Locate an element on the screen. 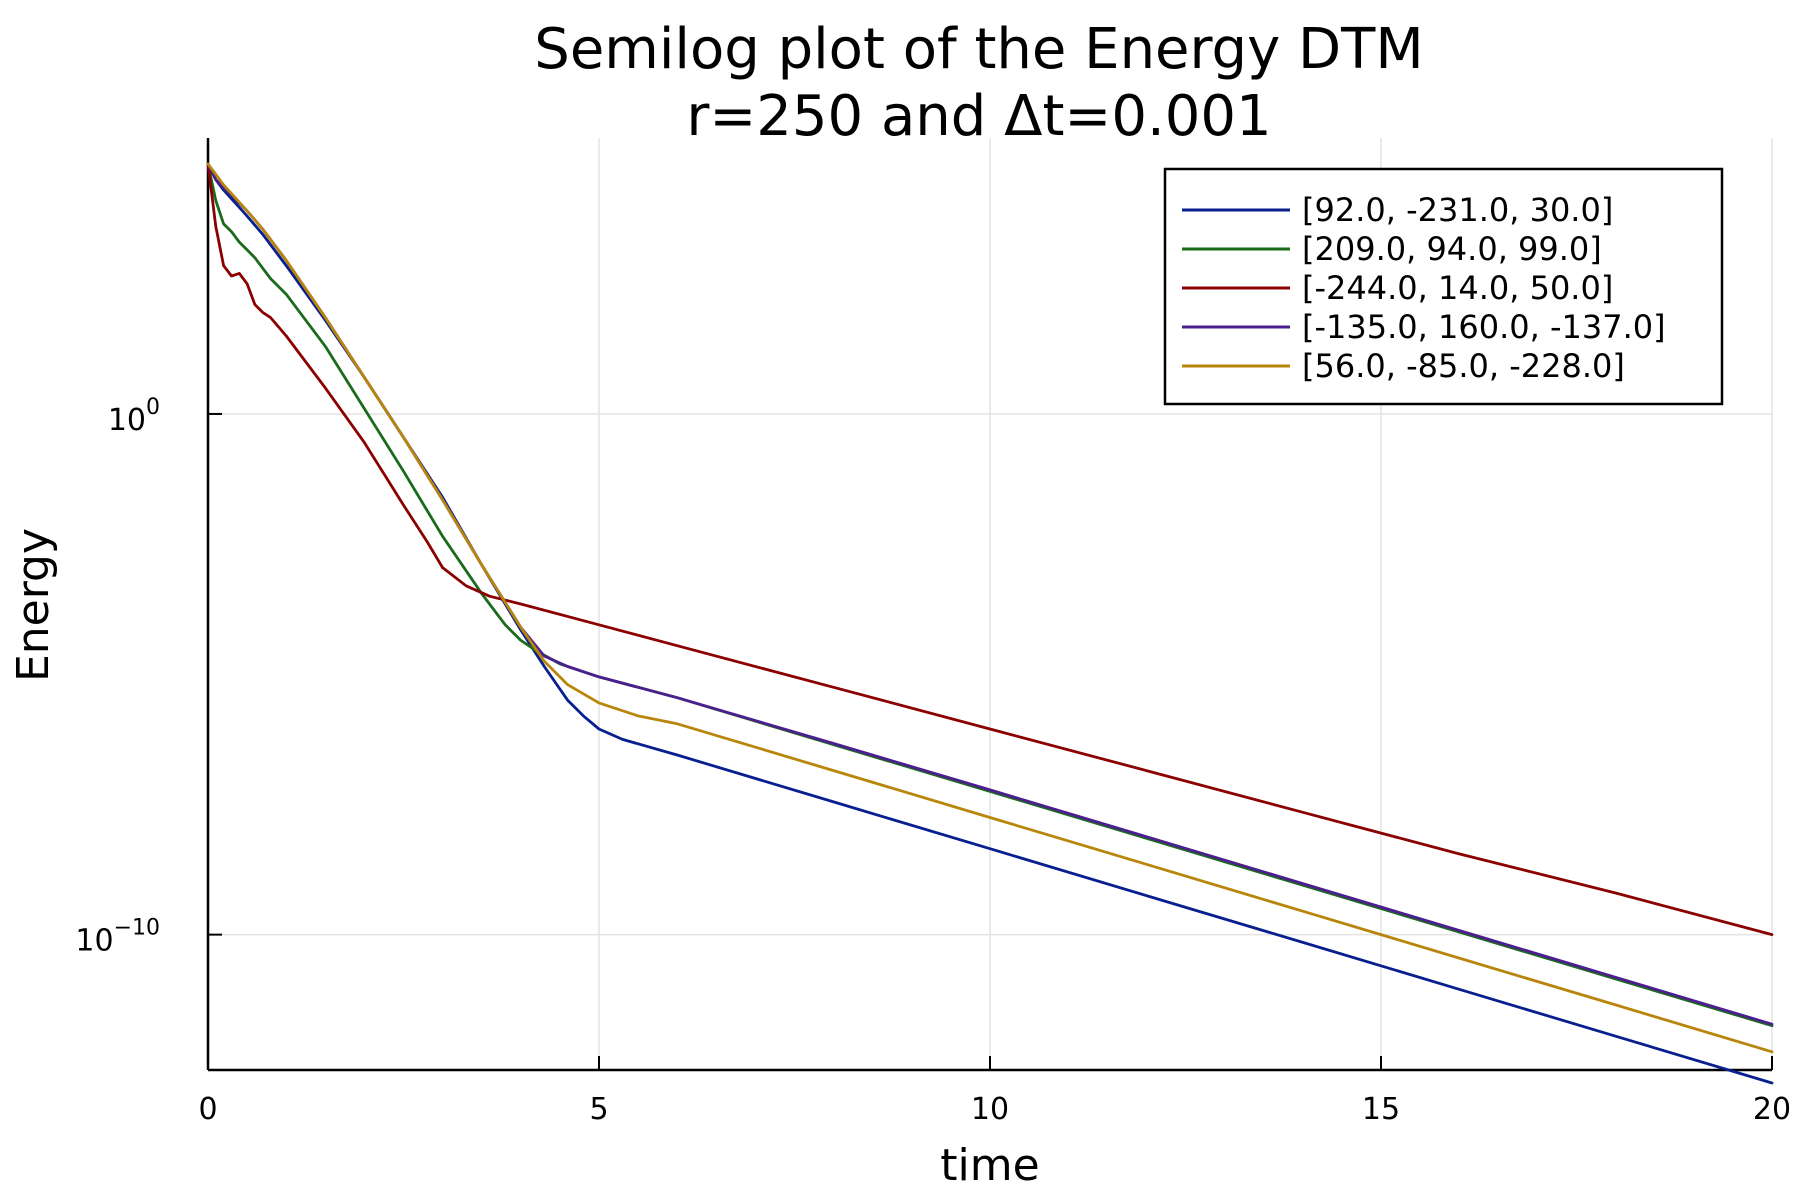 This screenshot has height=1200, width=1800. x-tick-label: 15 is located at coordinates (1381, 1109).